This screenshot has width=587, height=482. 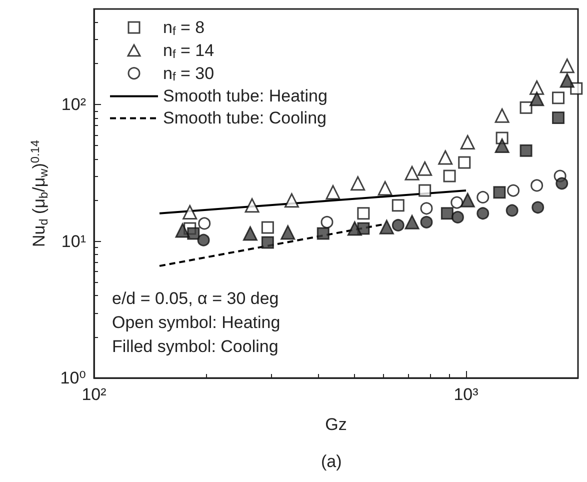 I want to click on y-tick-label: 10², so click(x=73, y=104).